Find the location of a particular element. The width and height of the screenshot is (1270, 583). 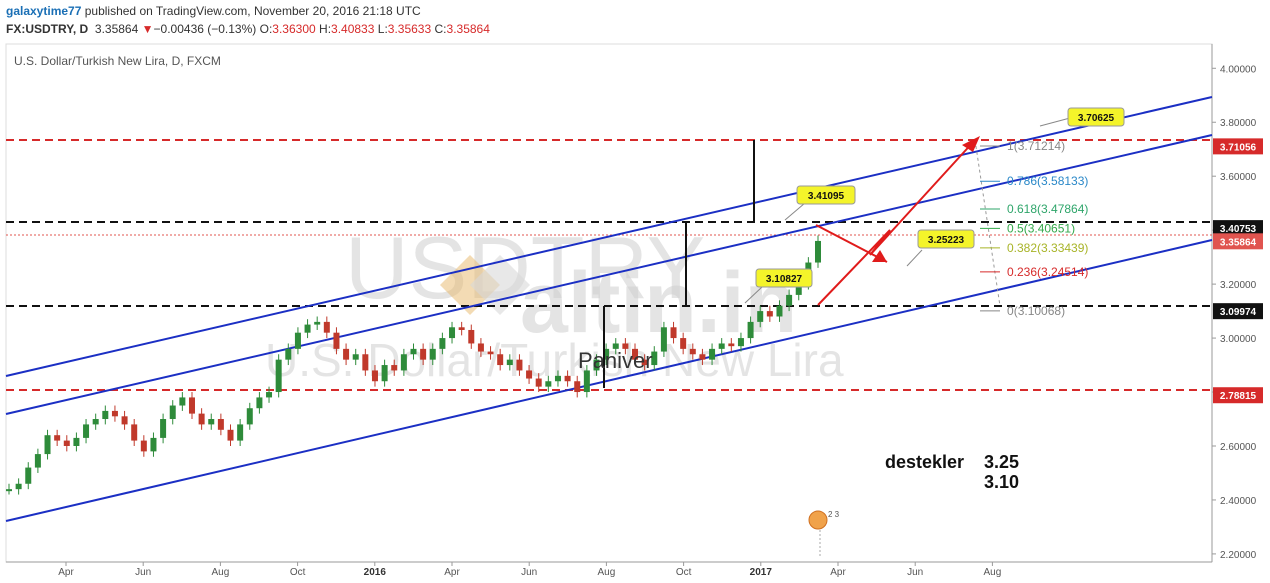

fib-value: 3.58133 is located at coordinates (1063, 181).